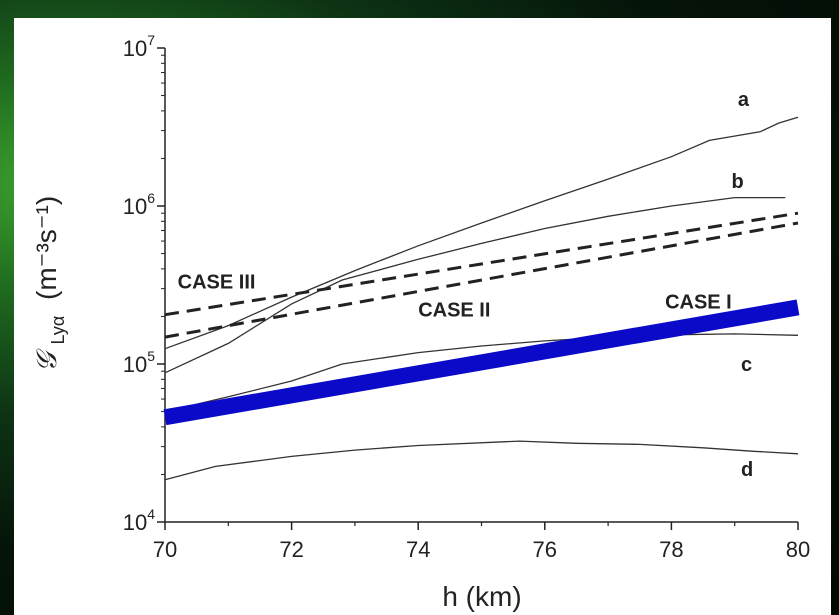 Image resolution: width=839 pixels, height=615 pixels. What do you see at coordinates (481, 596) in the screenshot?
I see `x-axis-title: h (km)` at bounding box center [481, 596].